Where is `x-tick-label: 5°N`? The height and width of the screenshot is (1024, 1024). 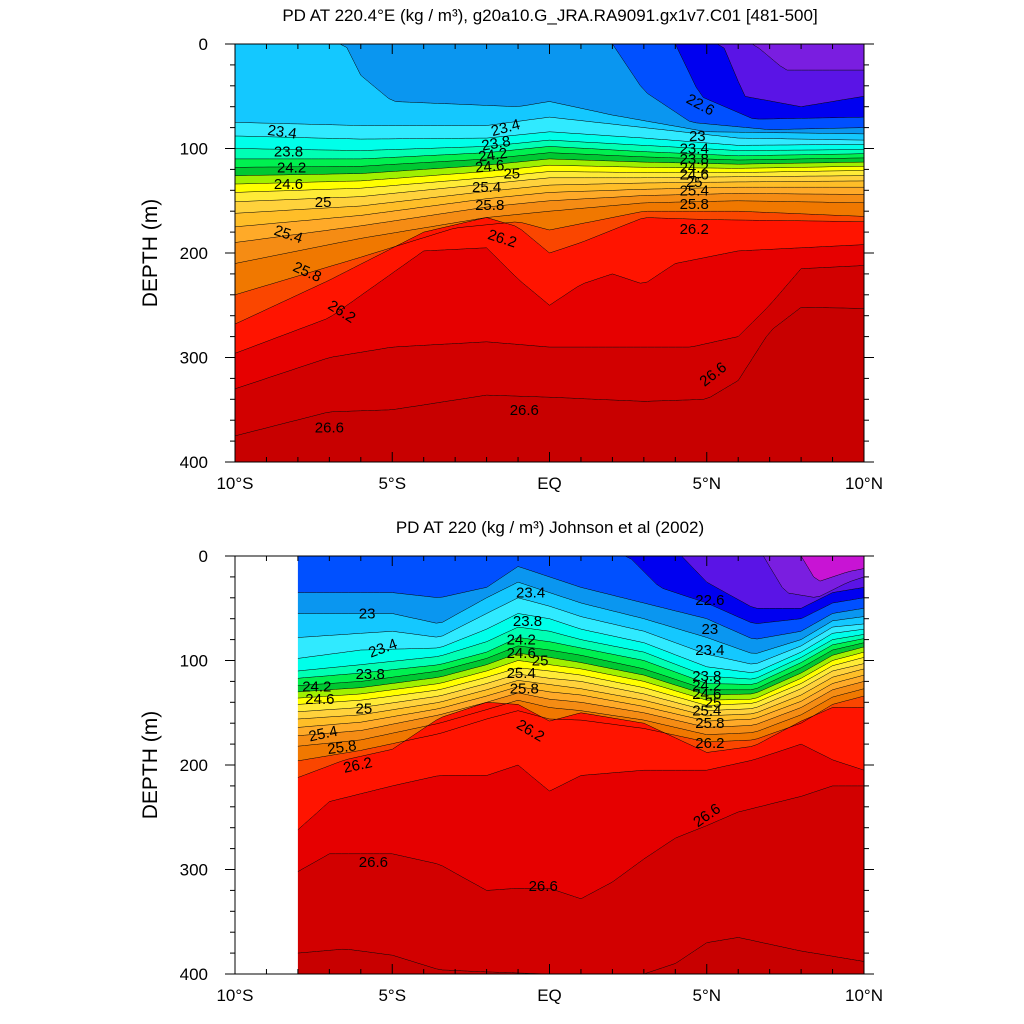 x-tick-label: 5°N is located at coordinates (706, 995).